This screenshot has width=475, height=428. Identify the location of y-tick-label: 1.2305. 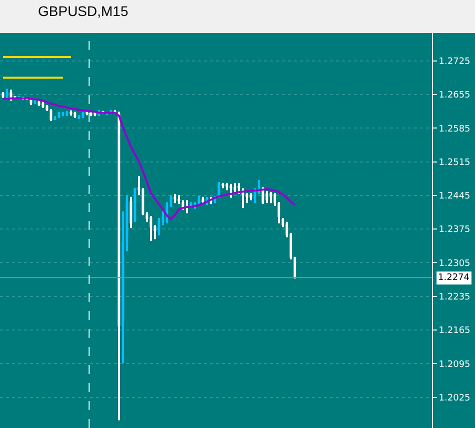
(454, 263).